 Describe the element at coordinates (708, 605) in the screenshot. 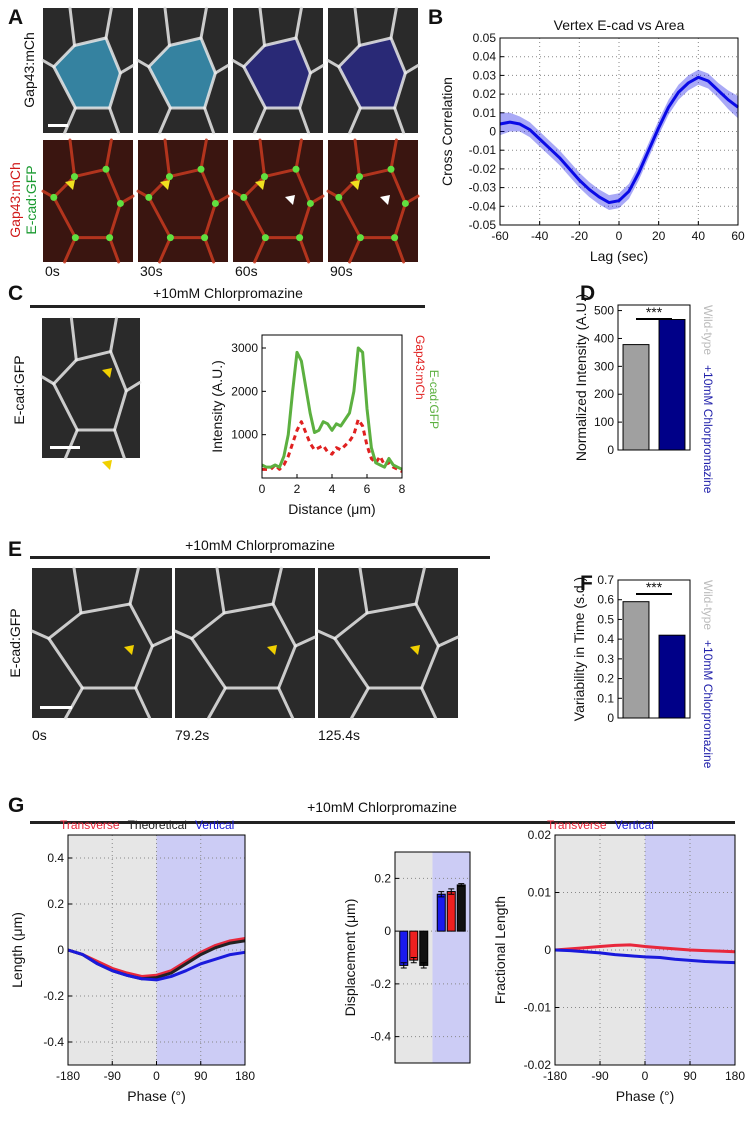

I see `category-label: Wild-type` at that location.